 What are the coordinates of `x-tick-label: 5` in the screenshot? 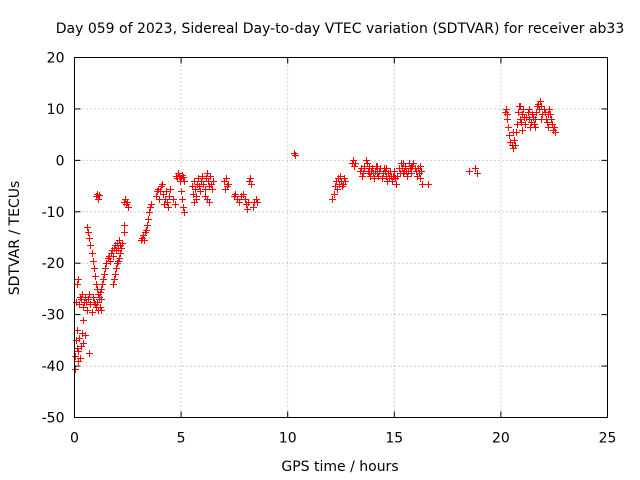 It's located at (181, 439).